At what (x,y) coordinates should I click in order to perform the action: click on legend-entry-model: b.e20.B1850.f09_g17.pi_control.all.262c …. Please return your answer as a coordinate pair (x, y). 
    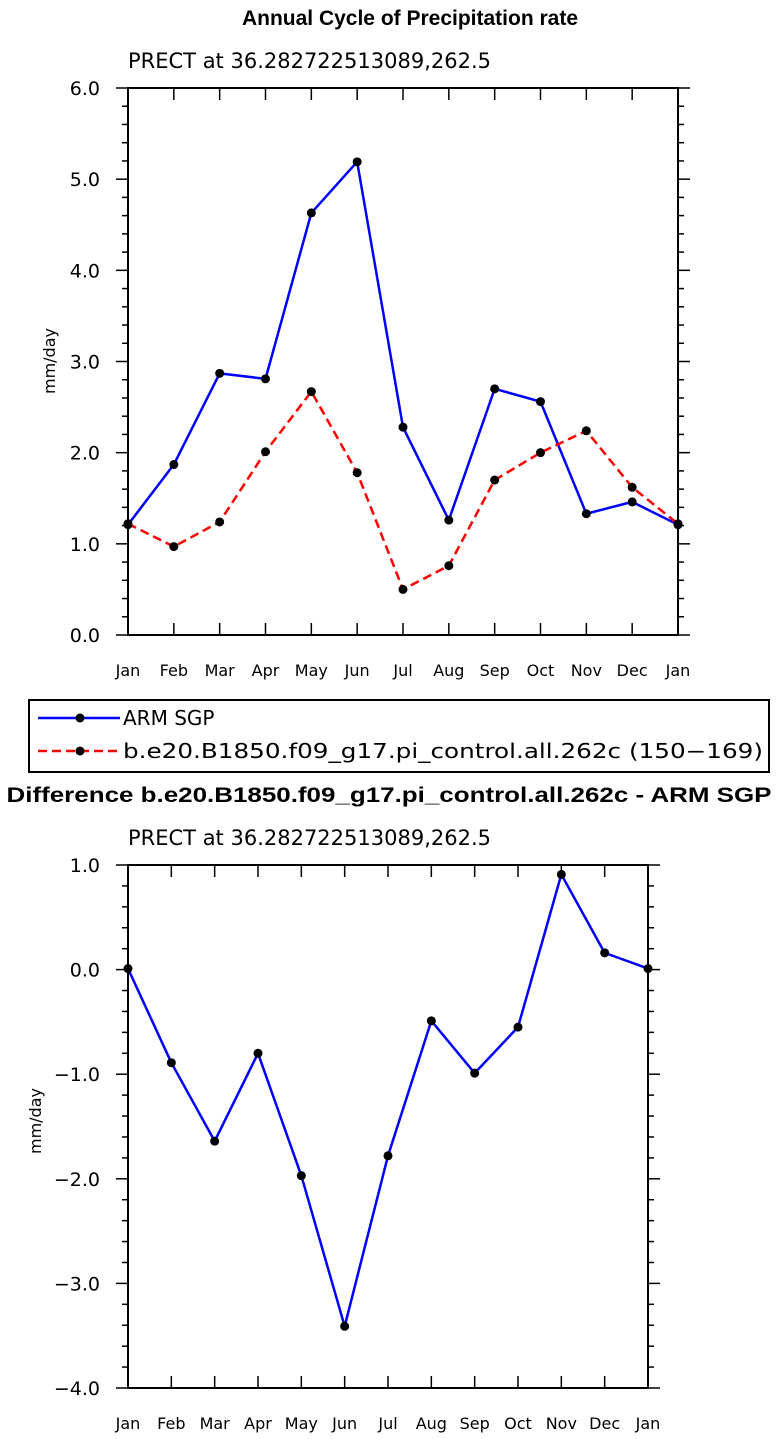
    Looking at the image, I should click on (400, 751).